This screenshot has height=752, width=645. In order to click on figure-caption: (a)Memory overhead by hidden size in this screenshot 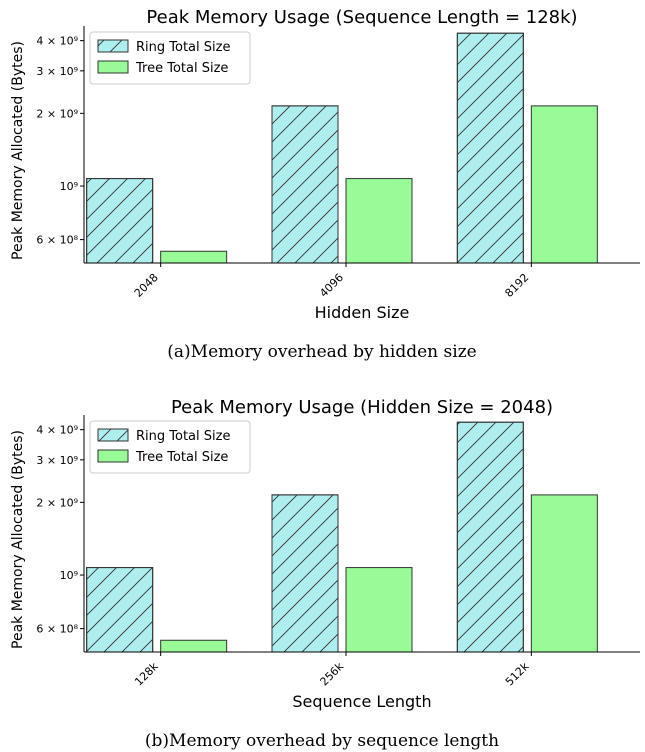, I will do `click(321, 352)`.